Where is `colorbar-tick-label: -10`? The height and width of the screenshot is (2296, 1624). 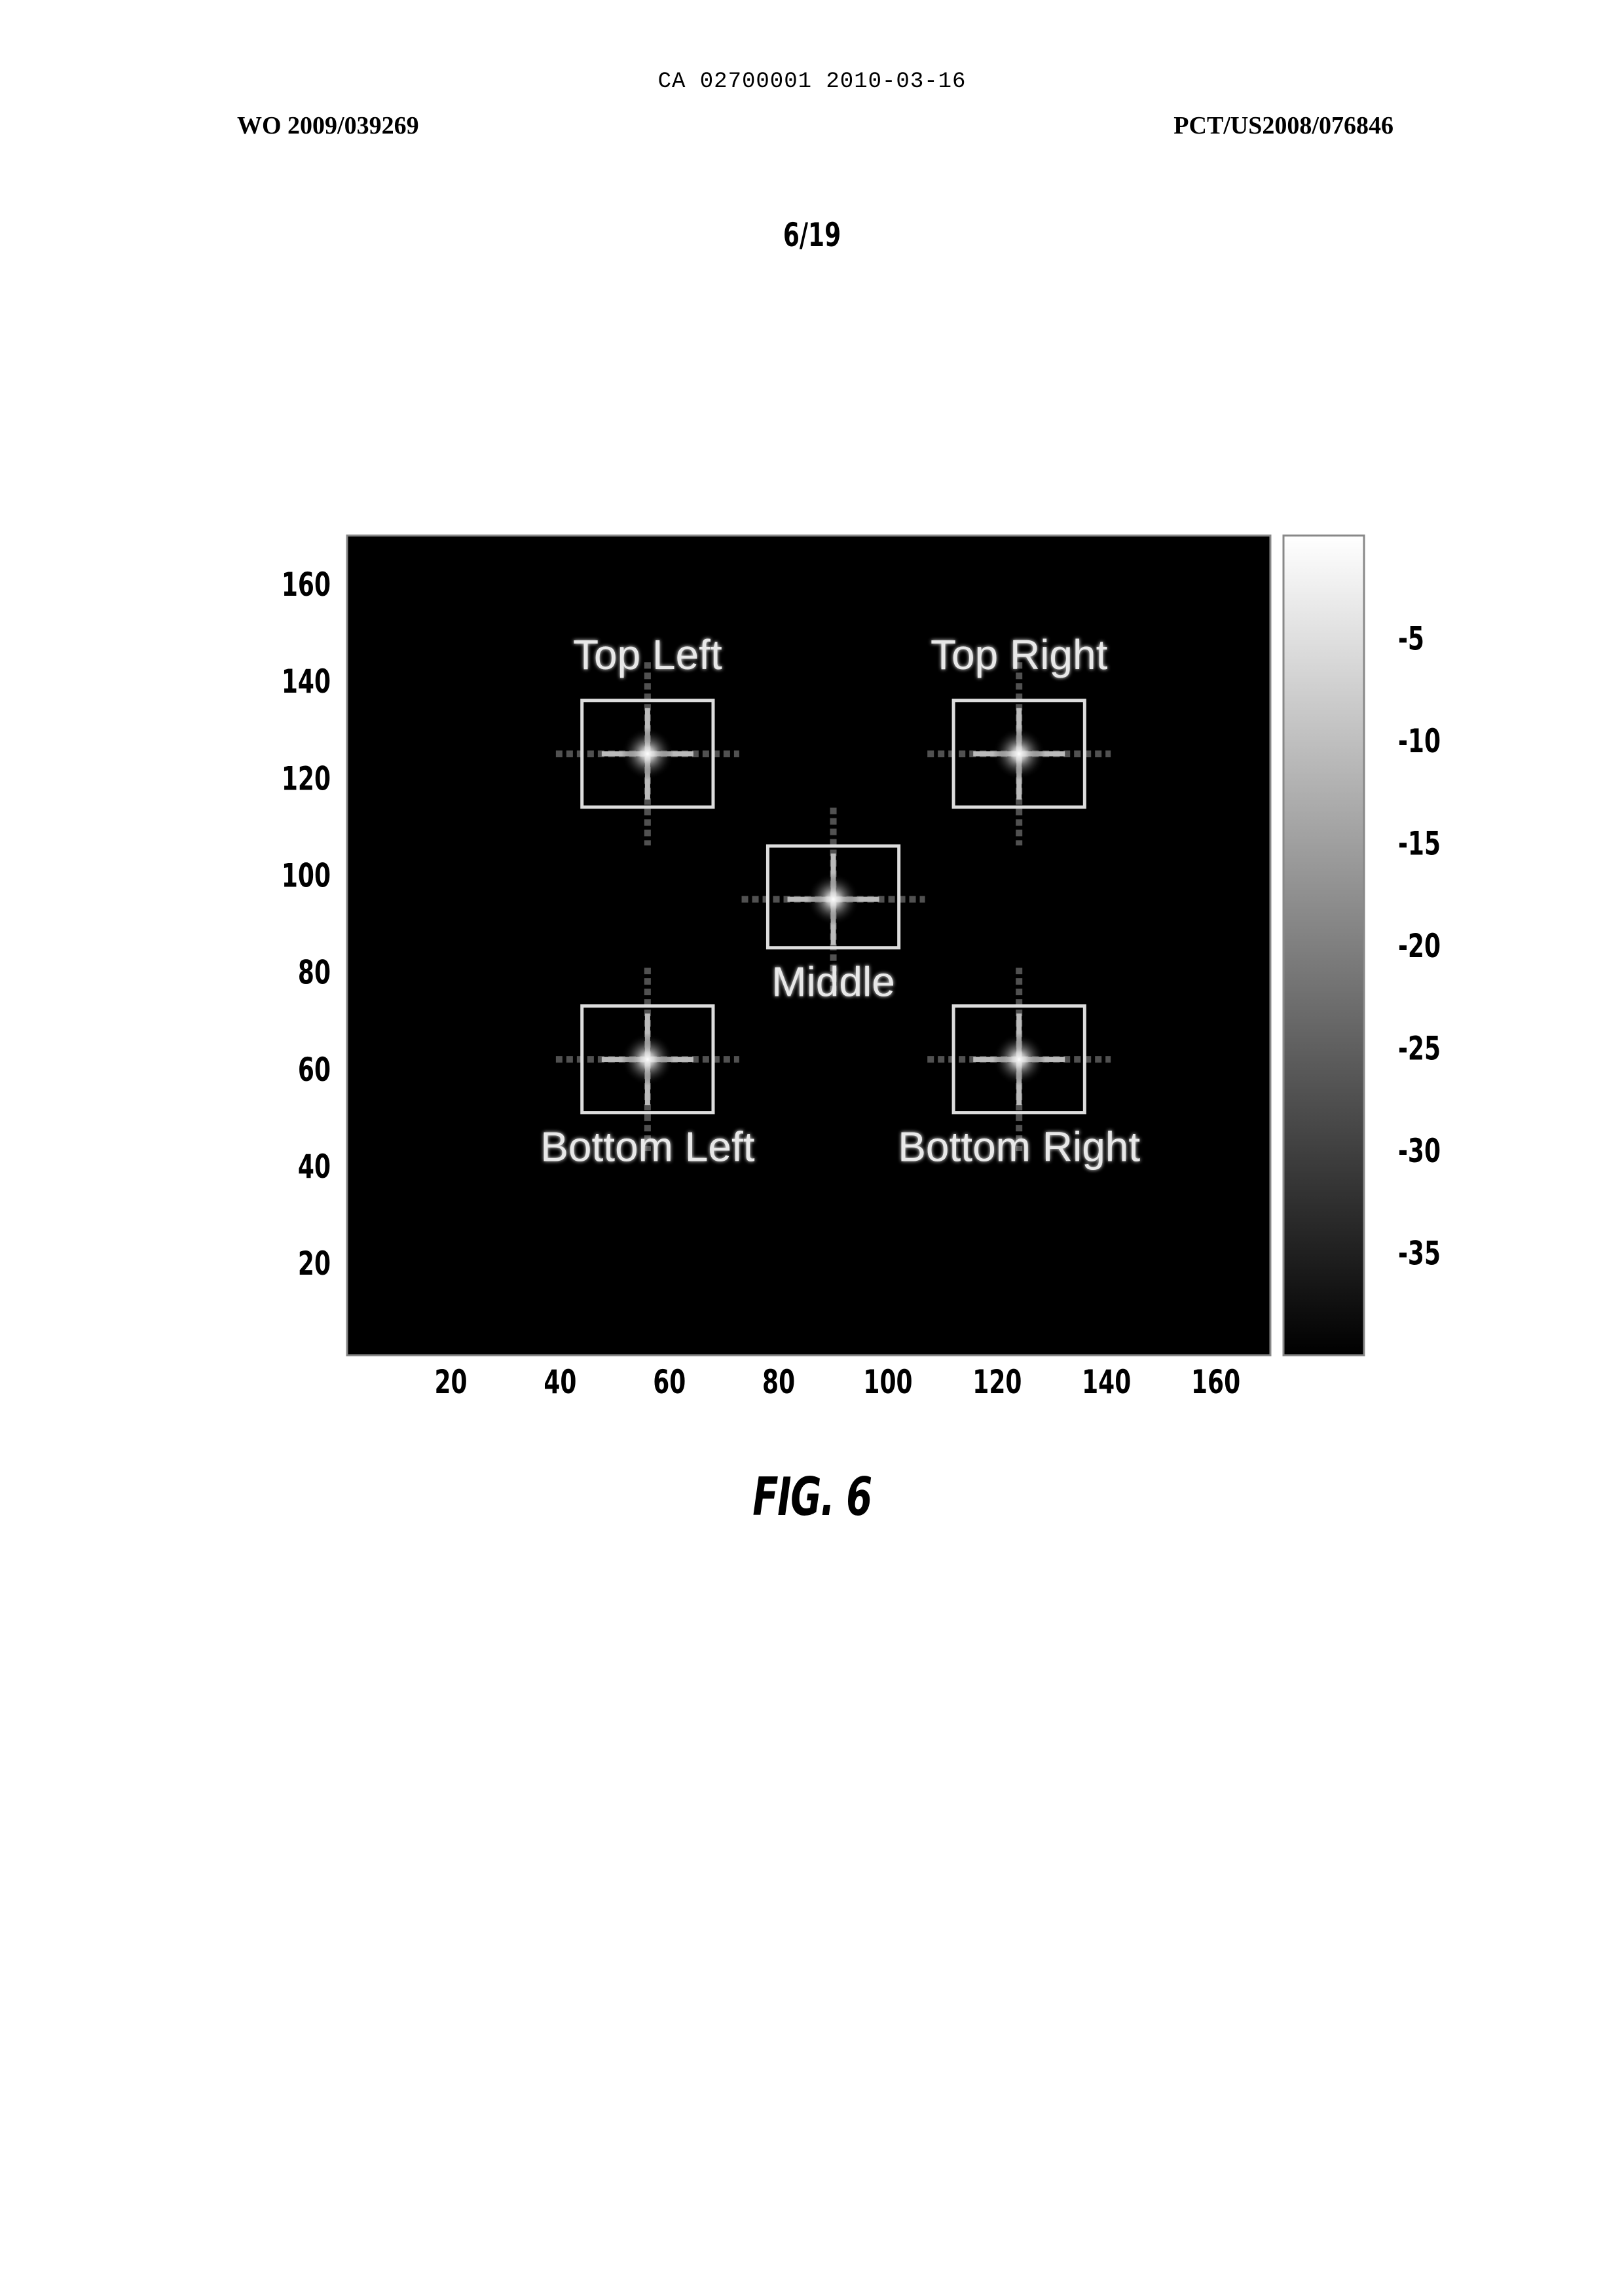 colorbar-tick-label: -10 is located at coordinates (1419, 741).